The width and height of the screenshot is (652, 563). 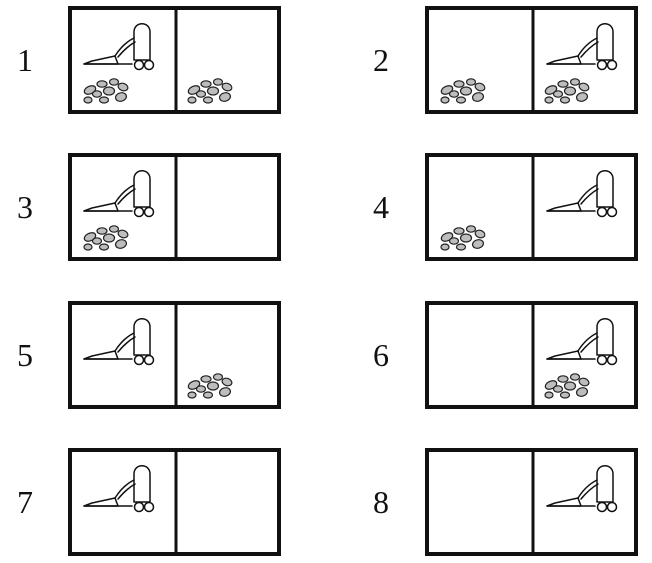 What do you see at coordinates (25, 207) in the screenshot?
I see `state-number: 3` at bounding box center [25, 207].